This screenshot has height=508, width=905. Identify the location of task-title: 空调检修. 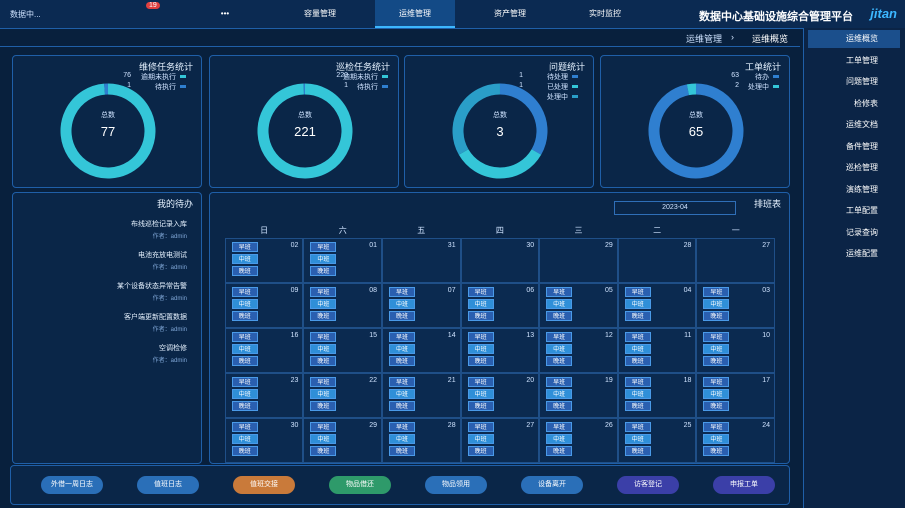
(173, 348).